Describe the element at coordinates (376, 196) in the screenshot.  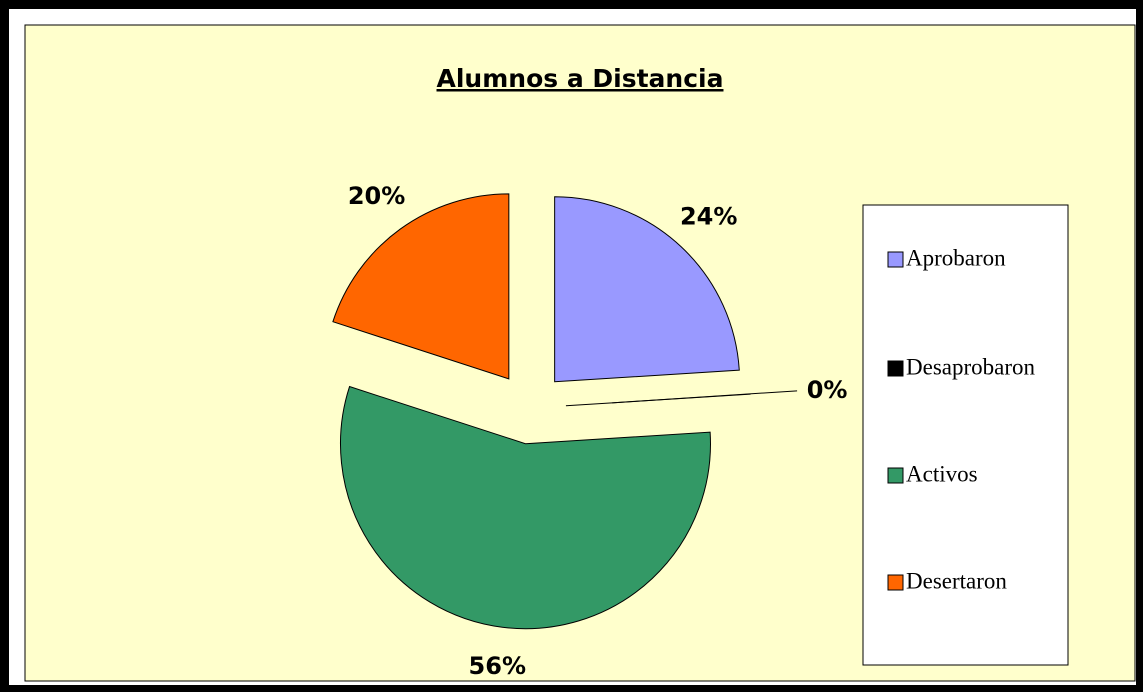
I see `data-label: 20%` at that location.